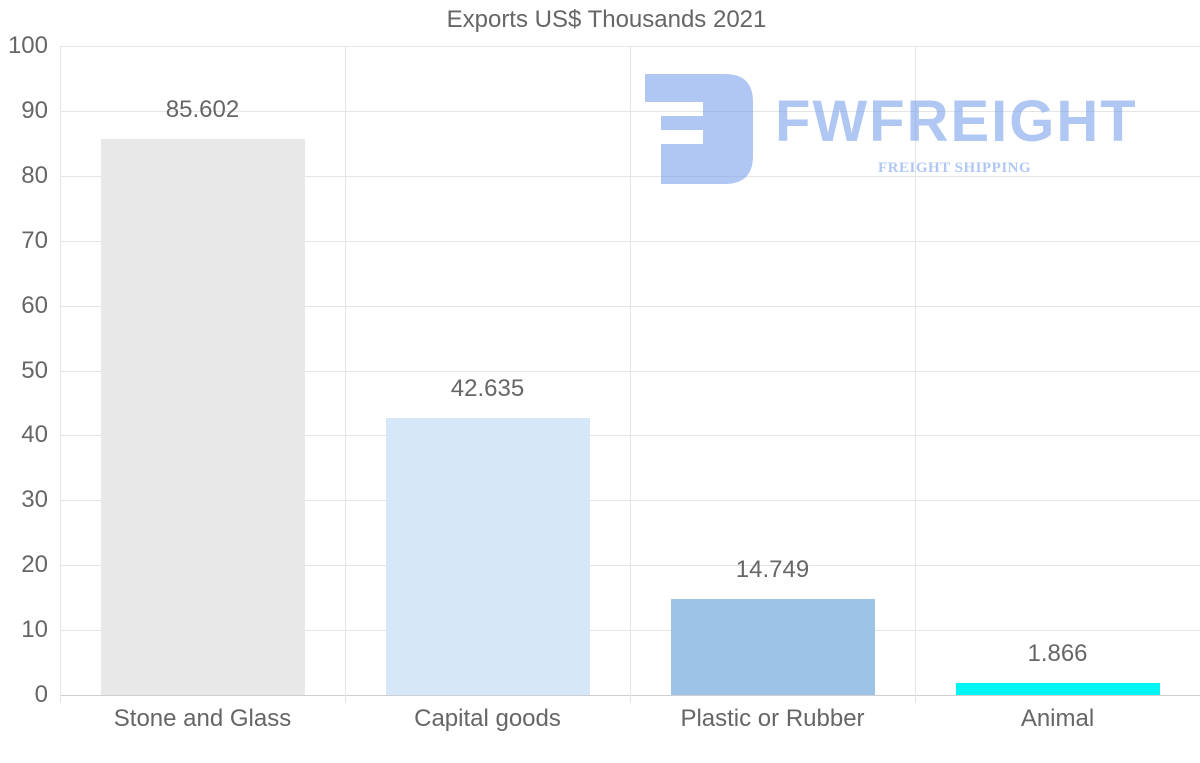  I want to click on x-tick-label: Stone and Glass, so click(202, 718).